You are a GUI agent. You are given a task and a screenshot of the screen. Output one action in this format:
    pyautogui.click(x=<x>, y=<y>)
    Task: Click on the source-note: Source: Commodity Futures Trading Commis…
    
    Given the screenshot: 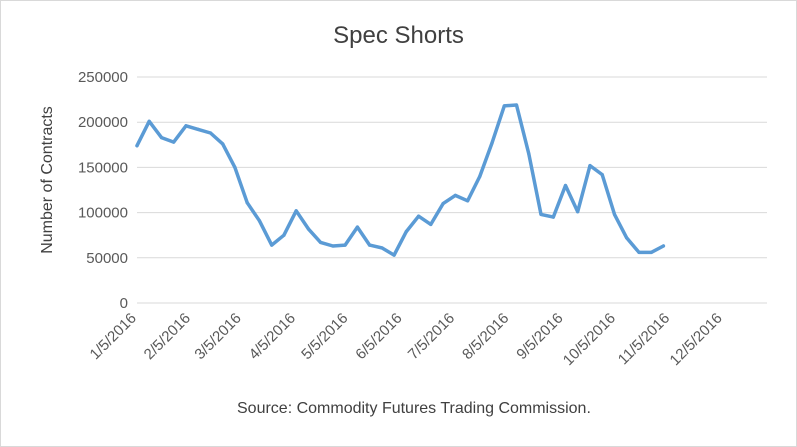 What is the action you would take?
    pyautogui.click(x=414, y=408)
    